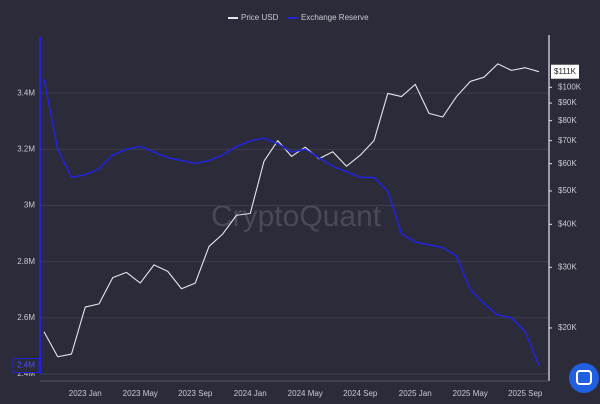 This screenshot has width=600, height=404. I want to click on y2-tick-label: $100K, so click(570, 86).